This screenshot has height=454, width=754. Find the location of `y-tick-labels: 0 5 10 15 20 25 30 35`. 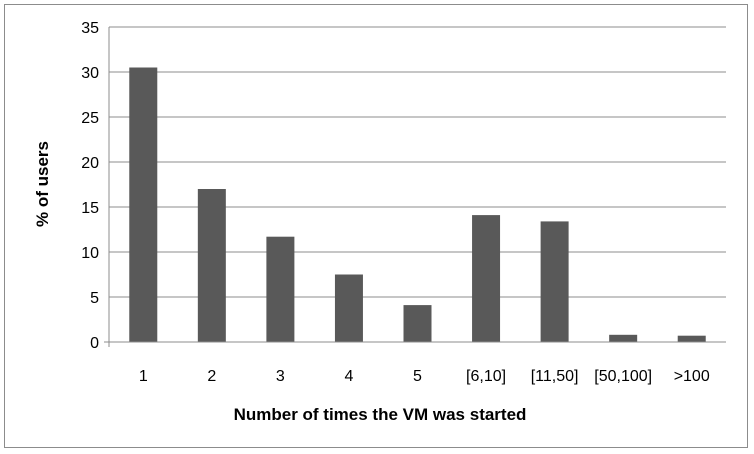

y-tick-labels: 0 5 10 15 20 25 30 35 is located at coordinates (90, 186).